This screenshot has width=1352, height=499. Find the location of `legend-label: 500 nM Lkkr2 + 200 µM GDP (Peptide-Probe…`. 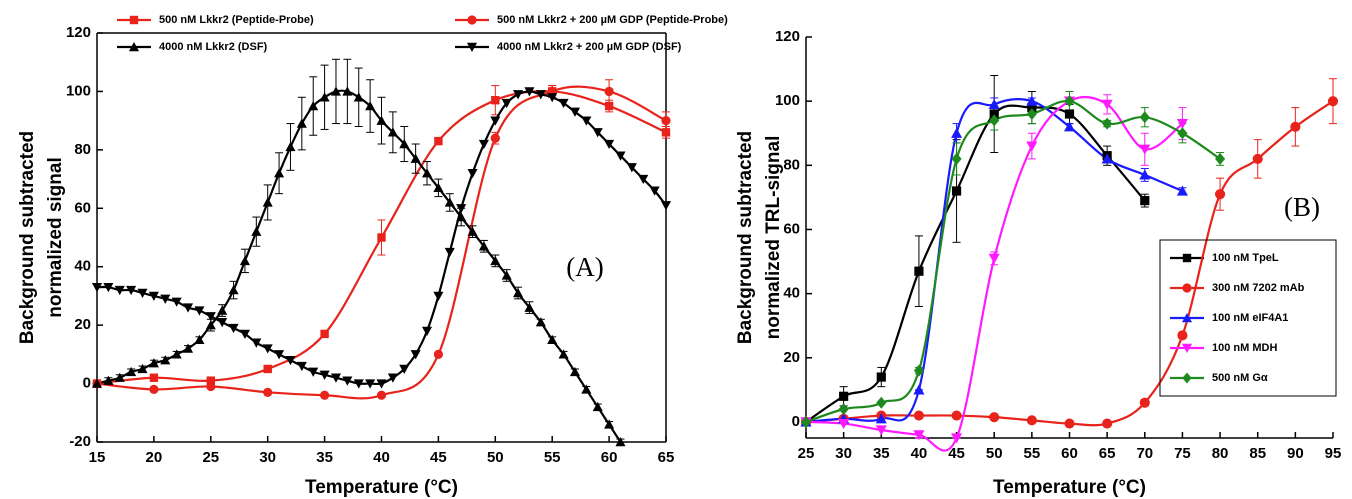

legend-label: 500 nM Lkkr2 + 200 µM GDP (Peptide-Probe… is located at coordinates (612, 20).